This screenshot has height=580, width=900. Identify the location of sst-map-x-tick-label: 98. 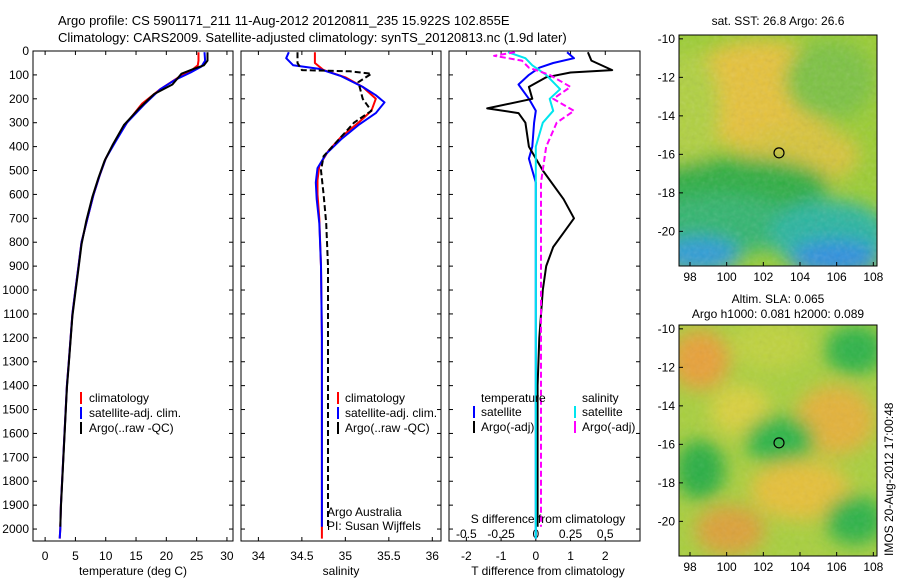
(690, 277).